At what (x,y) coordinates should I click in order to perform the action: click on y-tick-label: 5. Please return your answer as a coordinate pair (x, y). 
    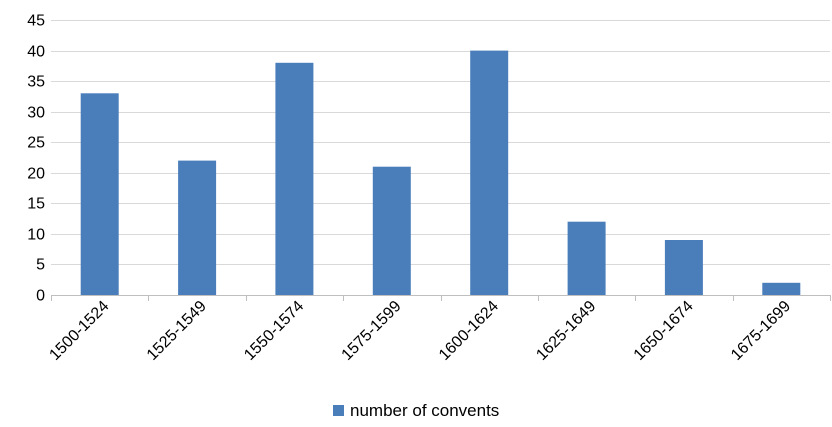
    Looking at the image, I should click on (40, 265).